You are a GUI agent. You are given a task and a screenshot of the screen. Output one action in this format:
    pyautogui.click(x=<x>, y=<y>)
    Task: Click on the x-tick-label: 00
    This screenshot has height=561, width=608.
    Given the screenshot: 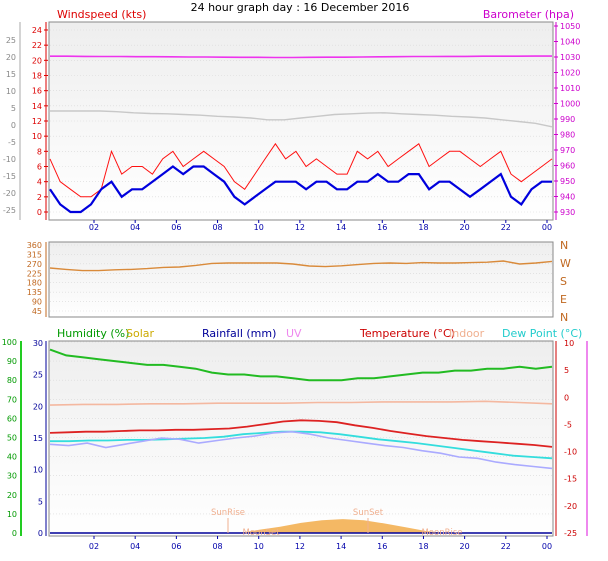 What is the action you would take?
    pyautogui.click(x=547, y=546)
    